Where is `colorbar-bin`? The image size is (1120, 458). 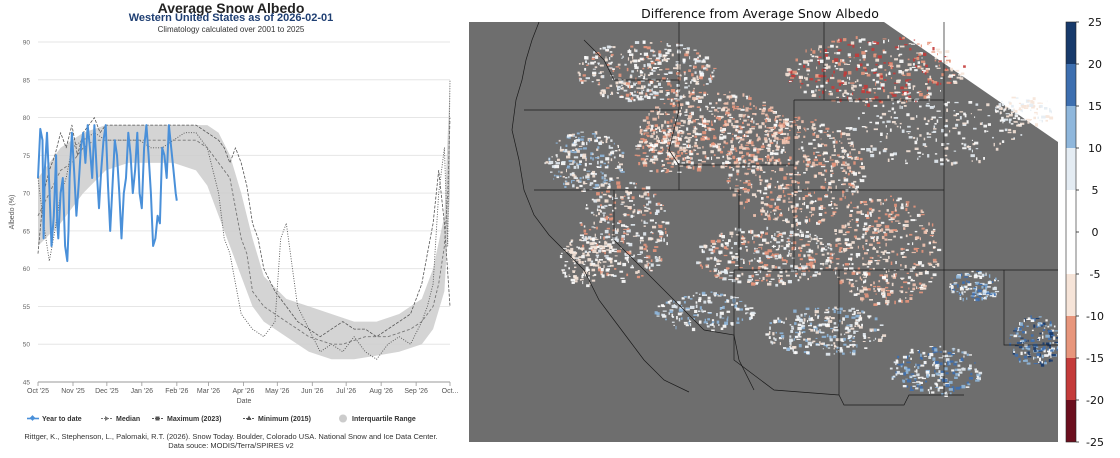
colorbar-bin is located at coordinates (1071, 85).